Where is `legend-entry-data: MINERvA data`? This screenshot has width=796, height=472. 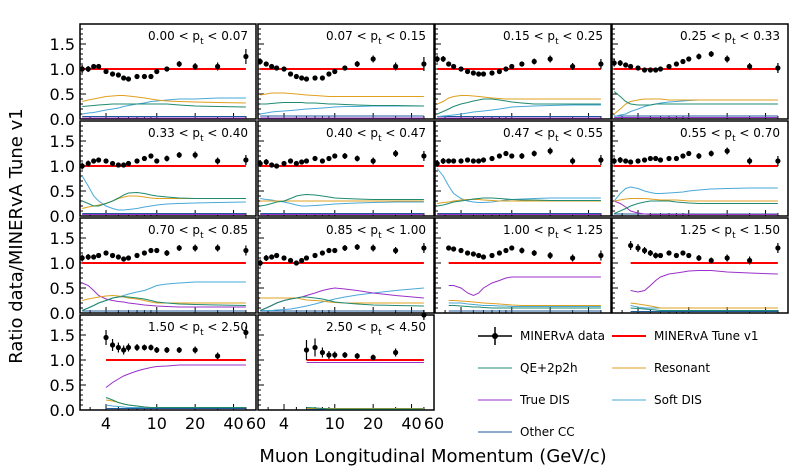
legend-entry-data: MINERvA data is located at coordinates (541, 336).